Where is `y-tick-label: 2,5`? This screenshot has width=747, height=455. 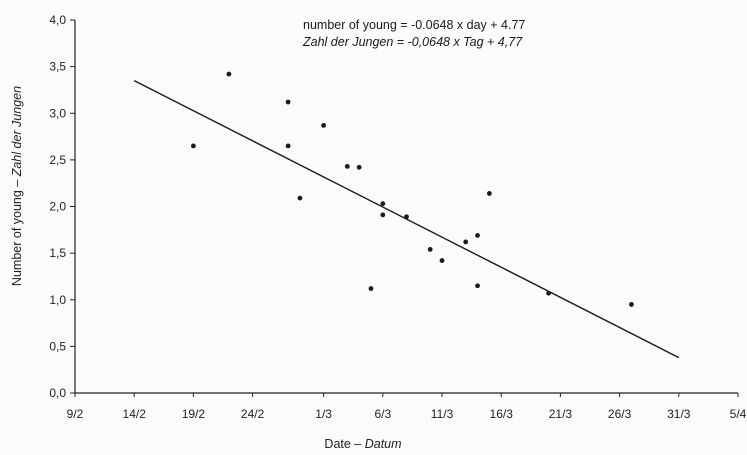
y-tick-label: 2,5 is located at coordinates (57, 160).